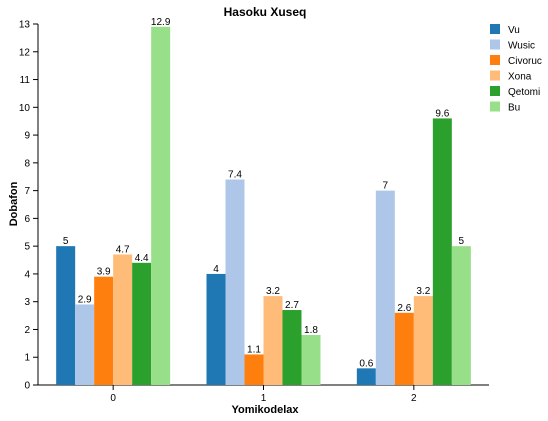 The height and width of the screenshot is (421, 548). What do you see at coordinates (27, 302) in the screenshot?
I see `y-tick-label: 3` at bounding box center [27, 302].